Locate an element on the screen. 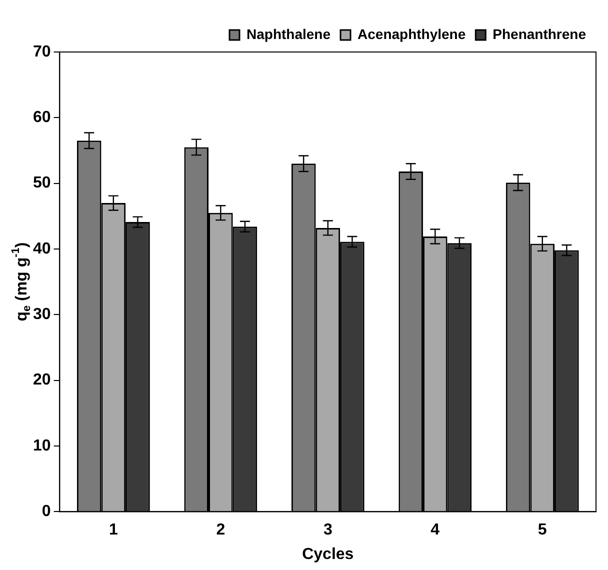 Image resolution: width=608 pixels, height=570 pixels. legend-label: Naphthalene is located at coordinates (288, 34).